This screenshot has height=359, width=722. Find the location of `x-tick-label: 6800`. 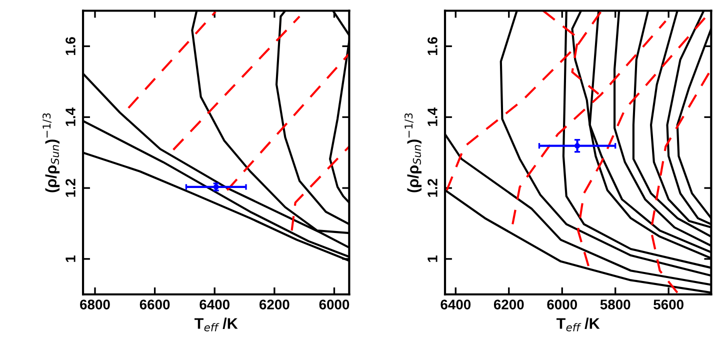

x-tick-label: 6800 is located at coordinates (95, 305).